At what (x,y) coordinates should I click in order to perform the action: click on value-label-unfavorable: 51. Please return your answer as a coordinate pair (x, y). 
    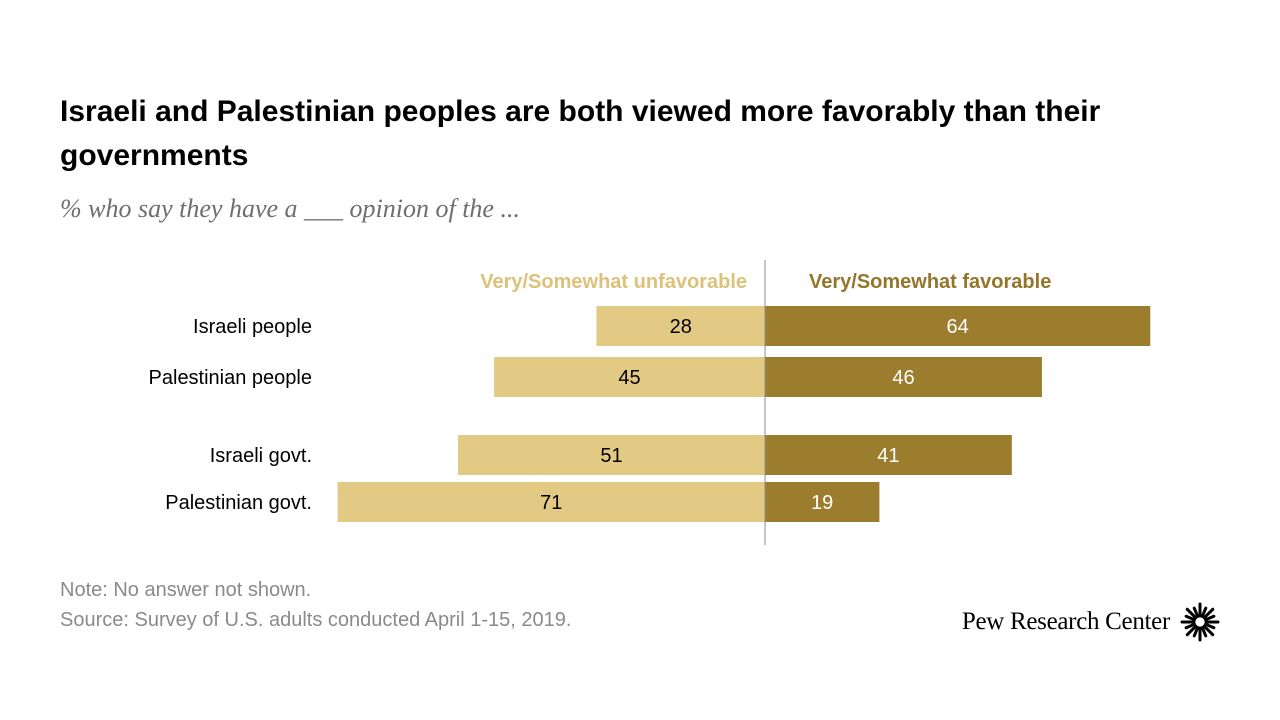
    Looking at the image, I should click on (611, 456).